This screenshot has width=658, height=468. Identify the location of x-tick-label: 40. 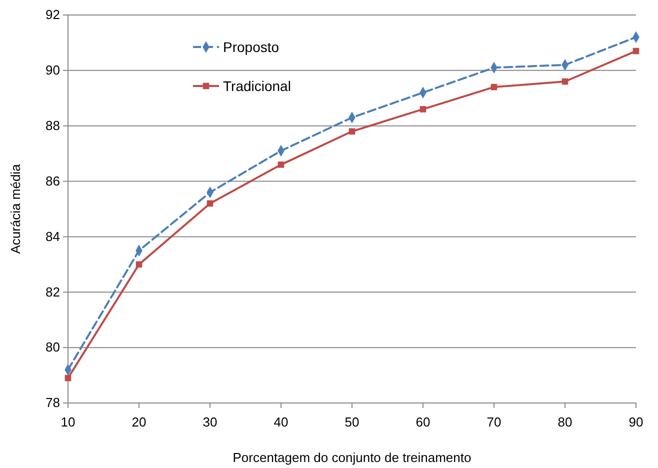
(281, 422).